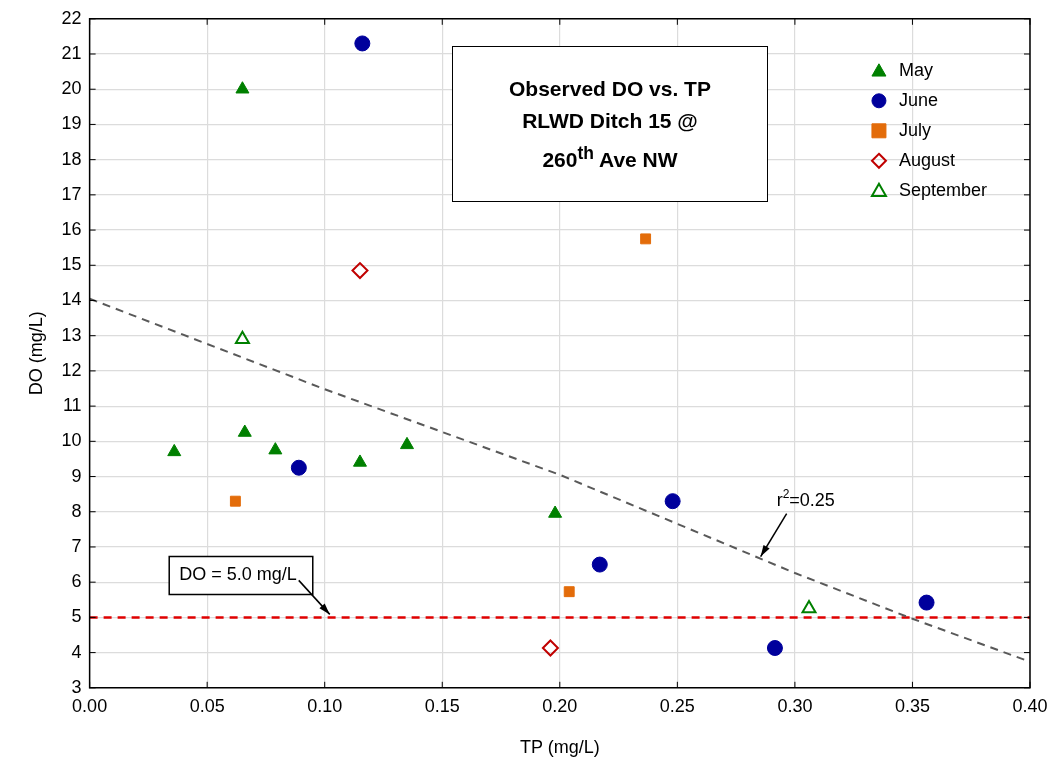 The height and width of the screenshot is (771, 1056). I want to click on y-tick-label: 22, so click(71, 17).